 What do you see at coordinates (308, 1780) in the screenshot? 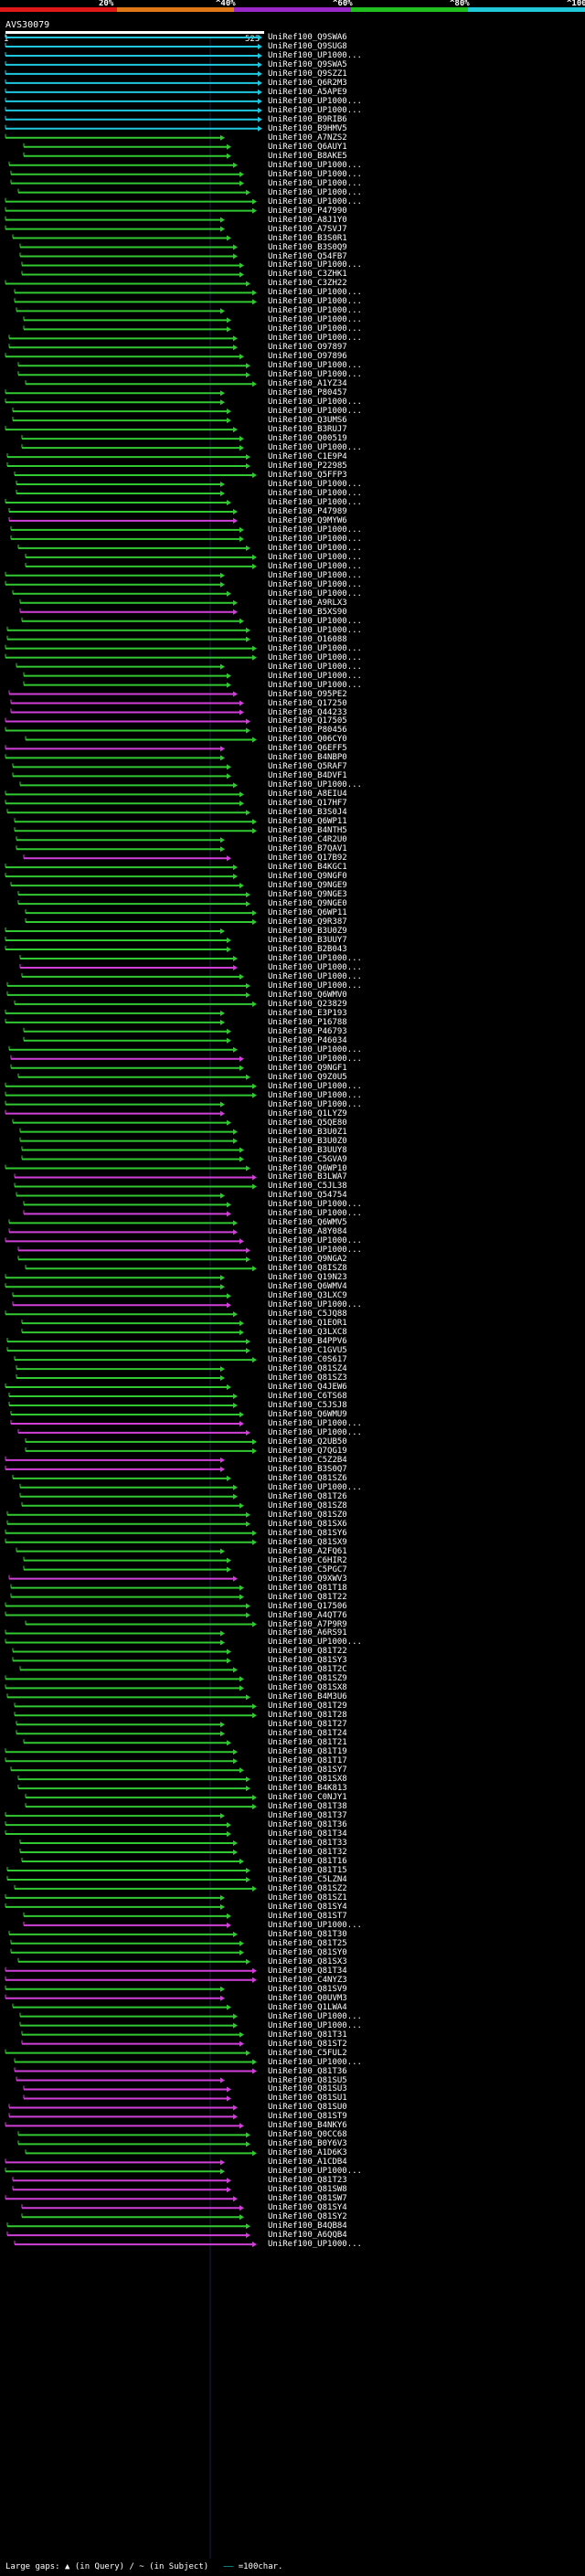
I see `hit-label: UniRef100_Q81SX8` at bounding box center [308, 1780].